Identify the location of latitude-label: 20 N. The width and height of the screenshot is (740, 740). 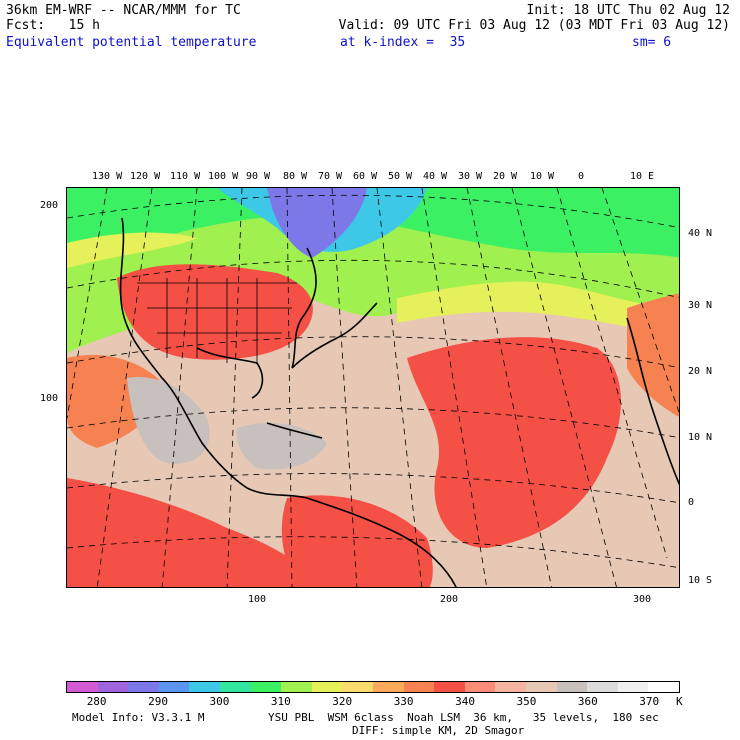
(700, 371).